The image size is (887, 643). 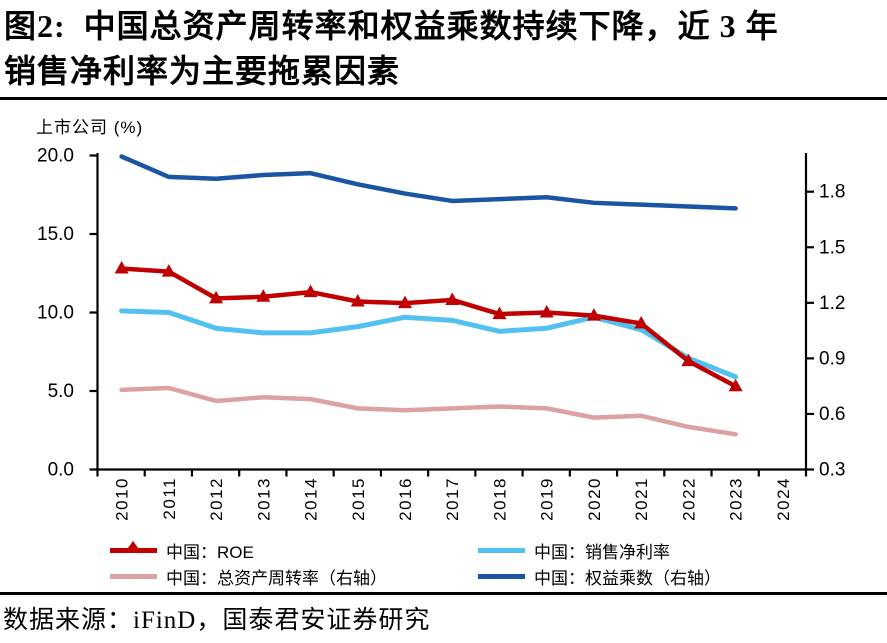 What do you see at coordinates (405, 499) in the screenshot?
I see `x-axis-year-label: 2016` at bounding box center [405, 499].